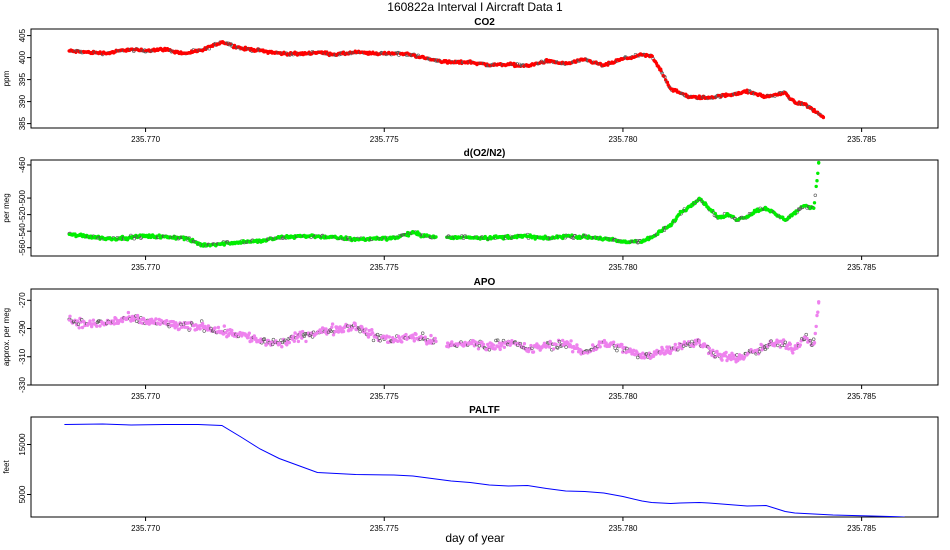 The image size is (950, 550). Describe the element at coordinates (485, 153) in the screenshot. I see `panel-title-do2n2: d(O2/N2)` at that location.